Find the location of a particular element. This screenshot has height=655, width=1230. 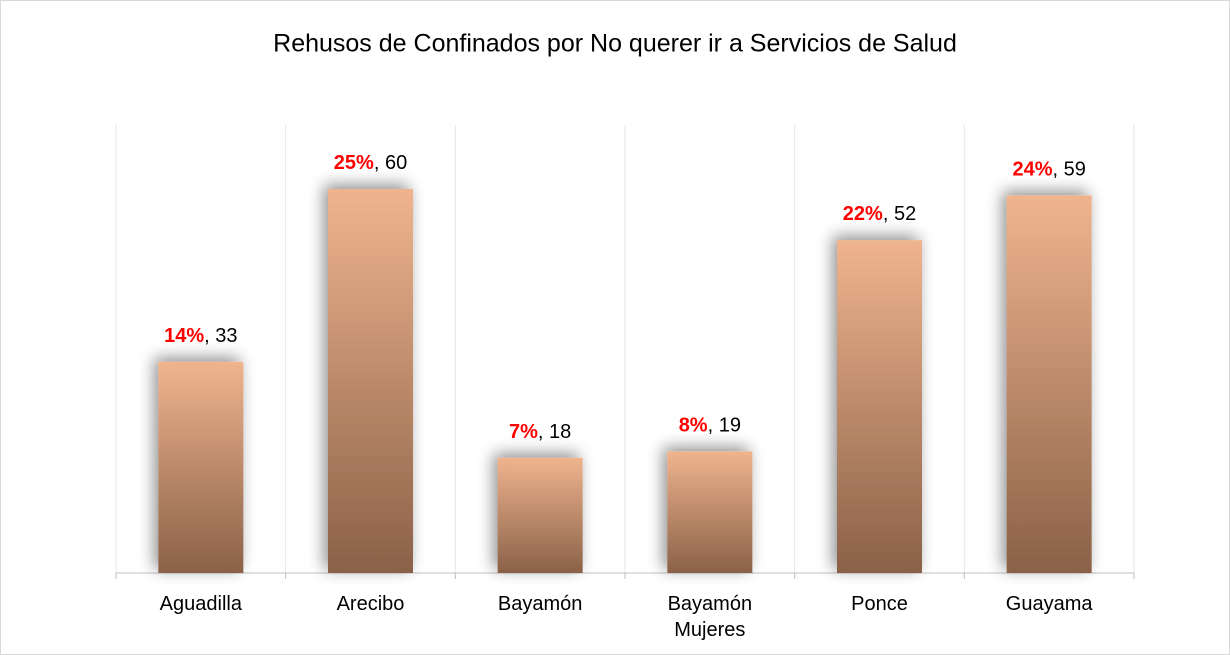

data-label: 8%, 19 is located at coordinates (710, 426).